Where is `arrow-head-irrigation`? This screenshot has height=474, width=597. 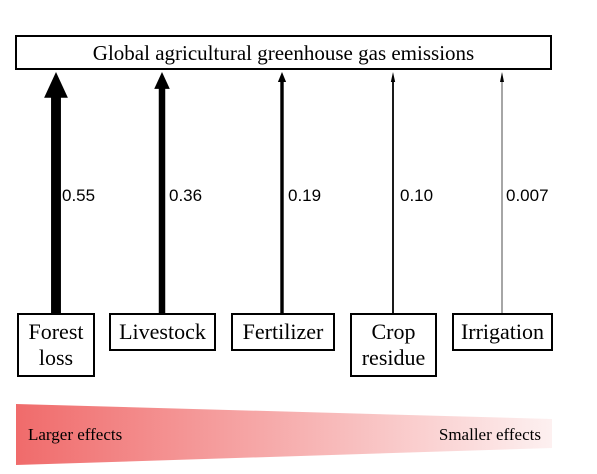
arrow-head-irrigation is located at coordinates (502, 77).